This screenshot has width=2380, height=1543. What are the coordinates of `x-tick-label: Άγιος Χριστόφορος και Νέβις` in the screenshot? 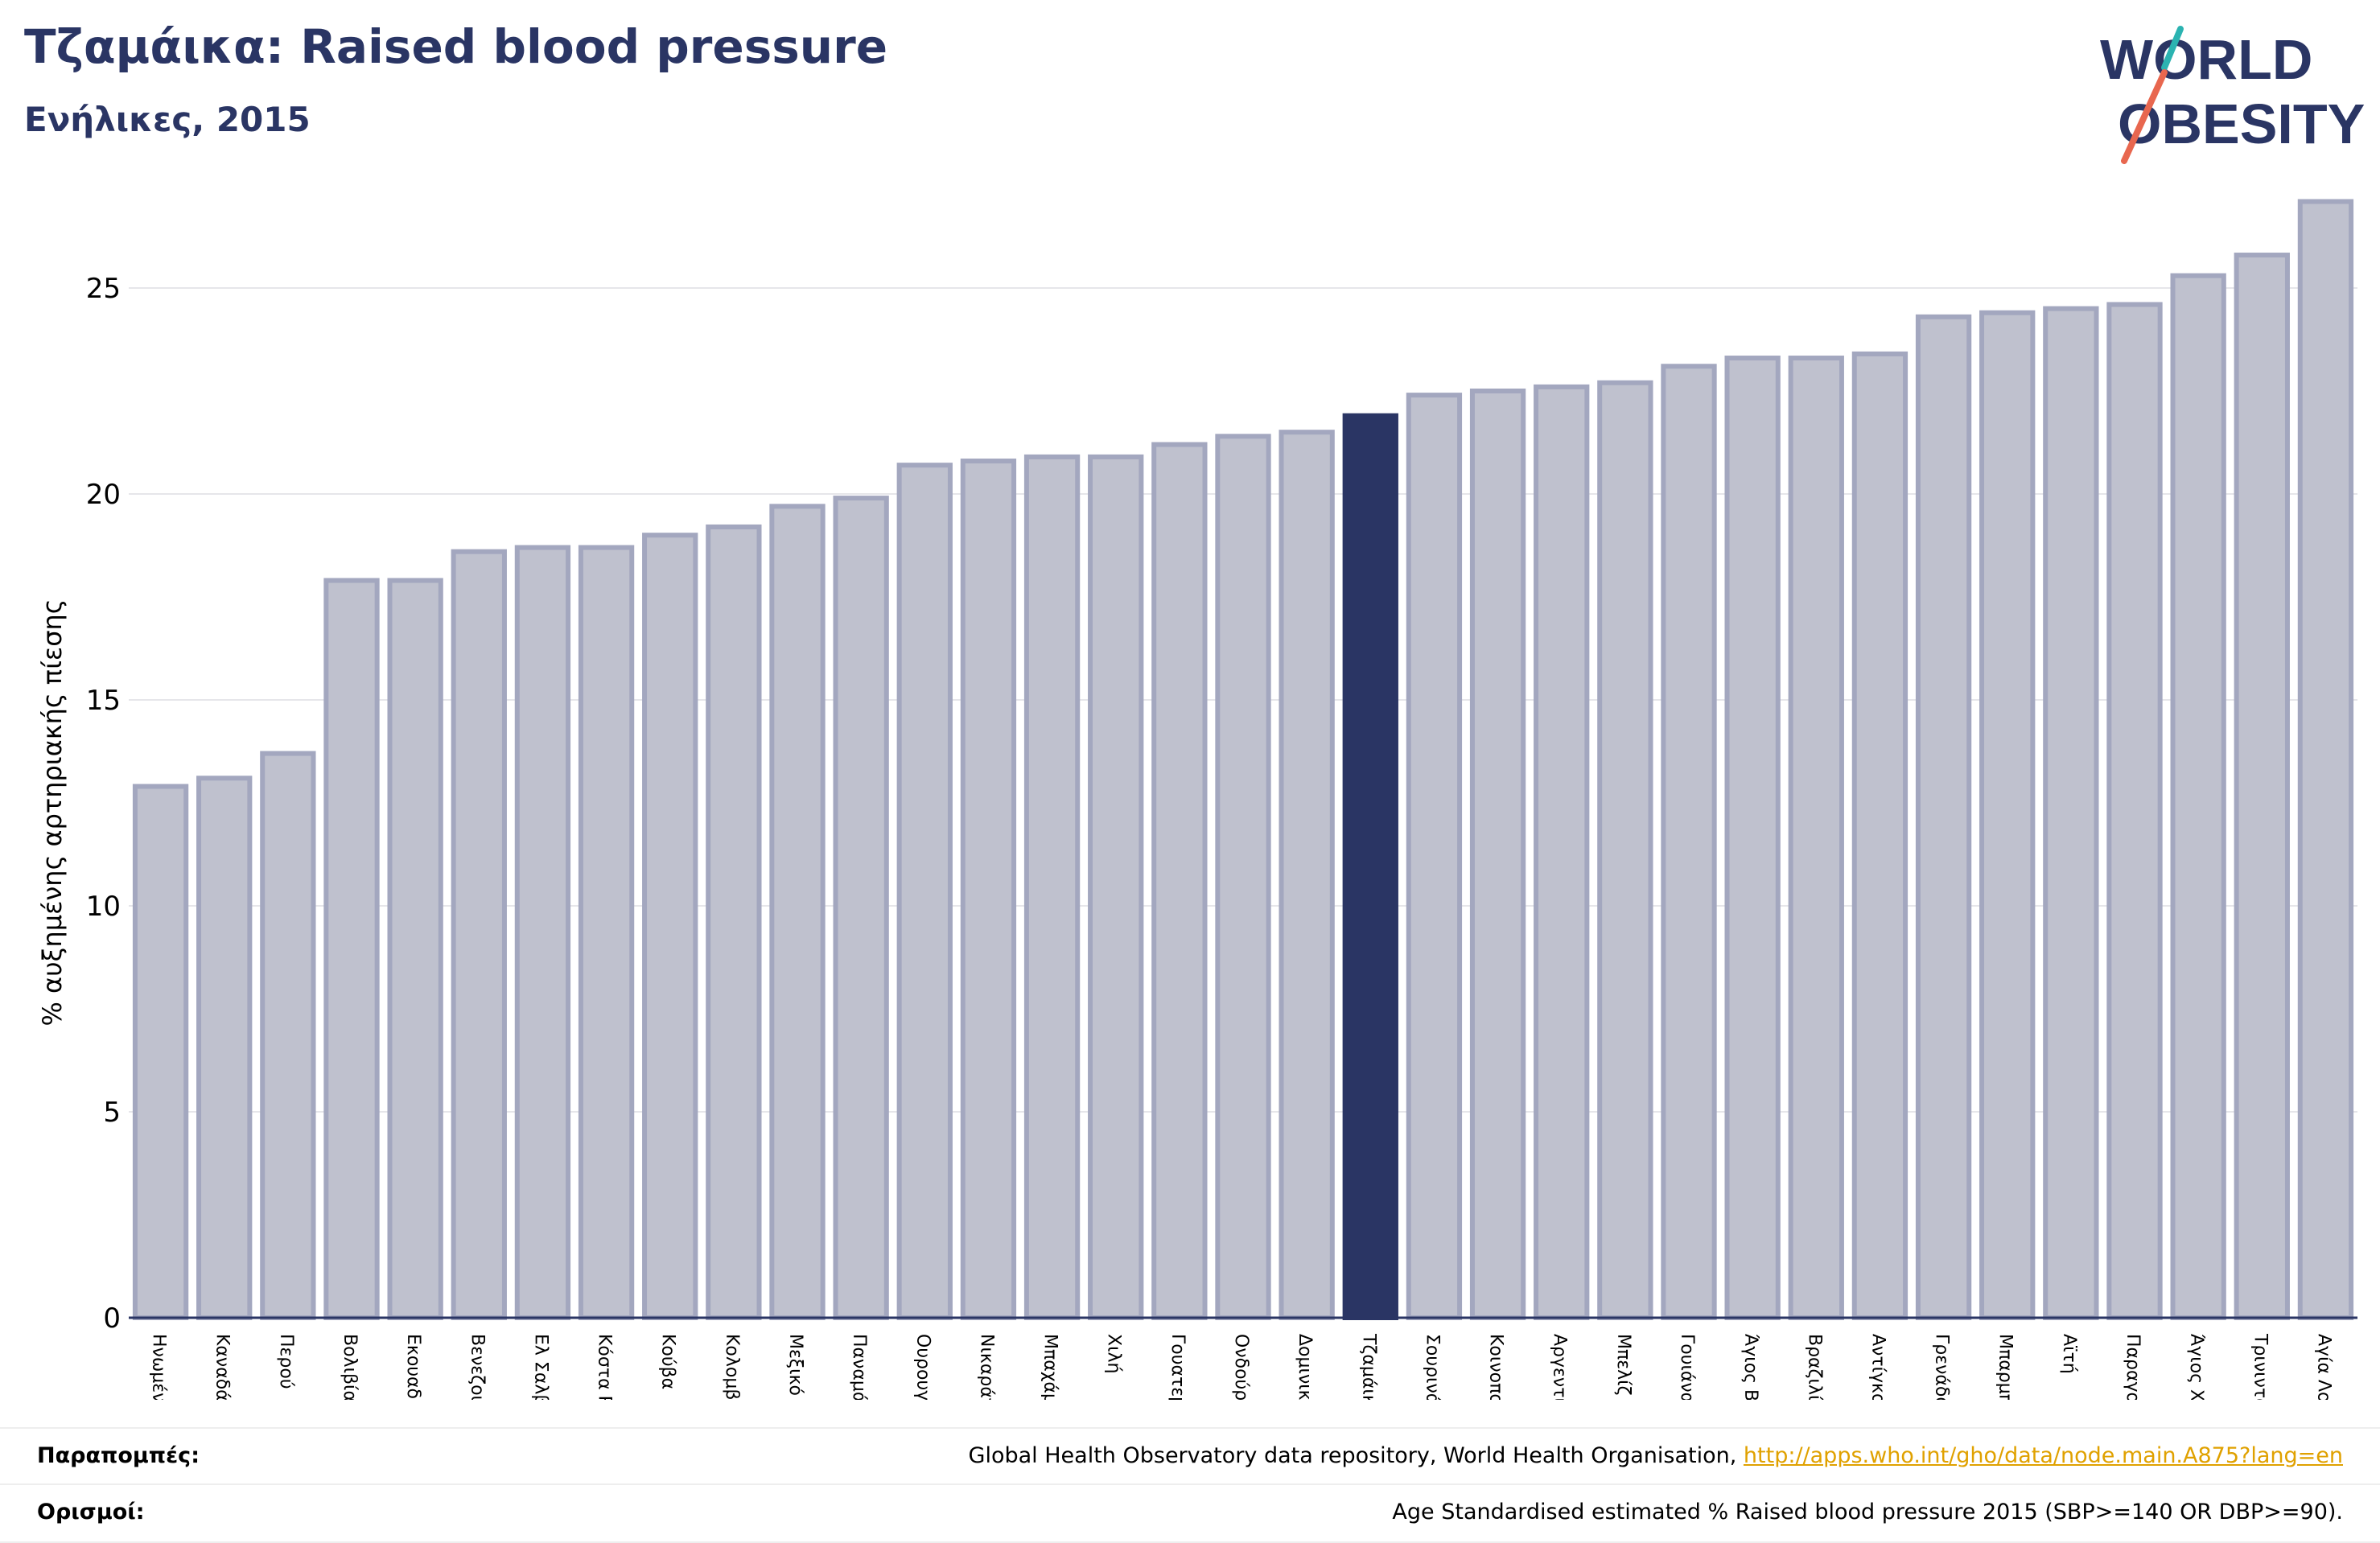 It's located at (2196, 1367).